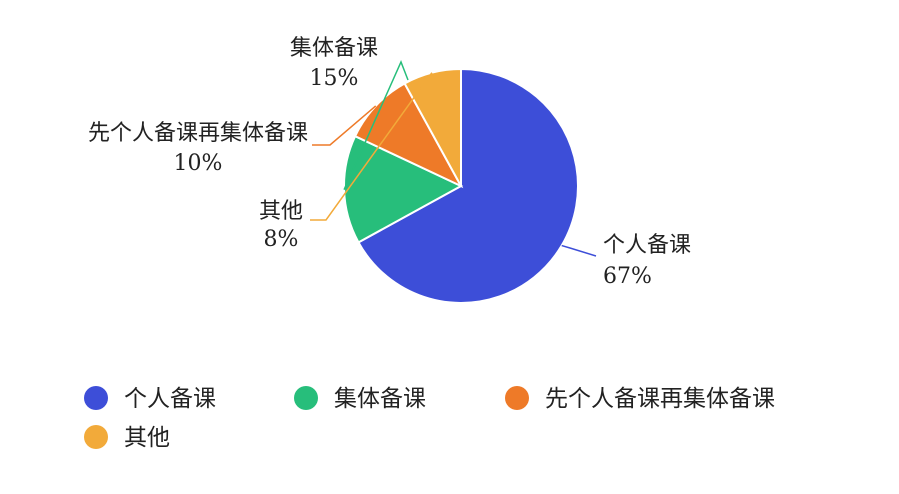  Describe the element at coordinates (647, 245) in the screenshot. I see `slice-label-0: 个人备课` at that location.